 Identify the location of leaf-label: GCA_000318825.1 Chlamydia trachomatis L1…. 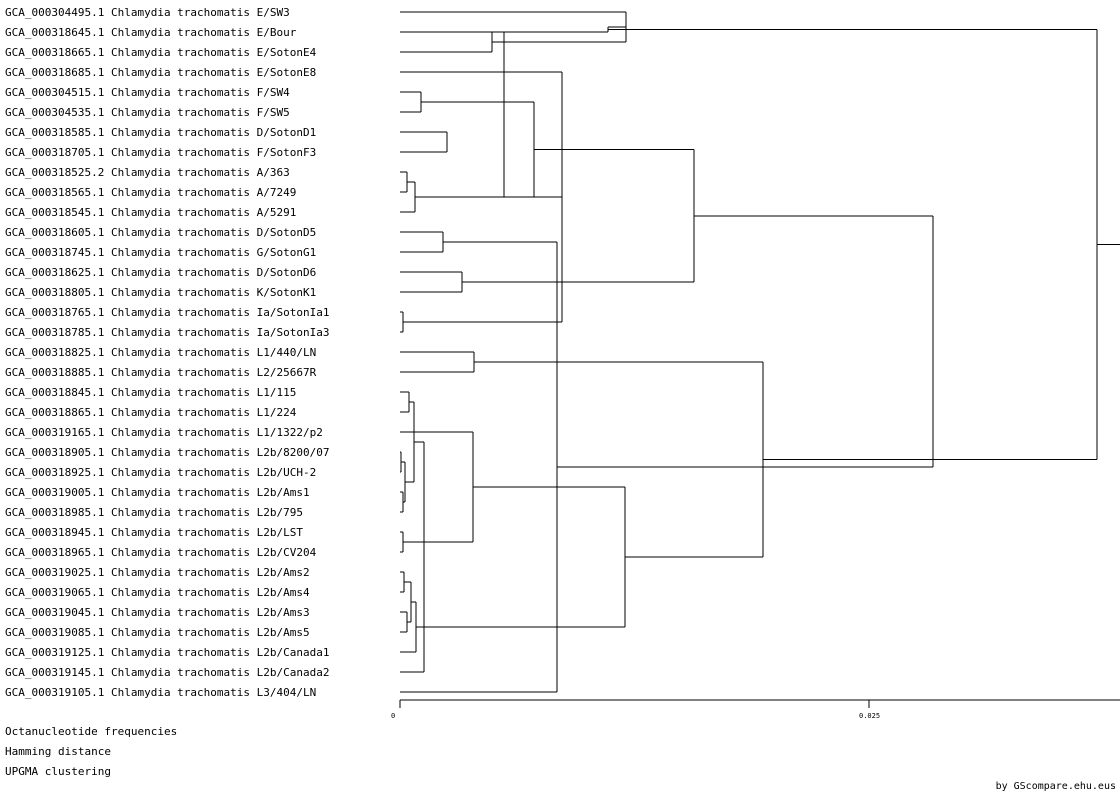
(160, 352).